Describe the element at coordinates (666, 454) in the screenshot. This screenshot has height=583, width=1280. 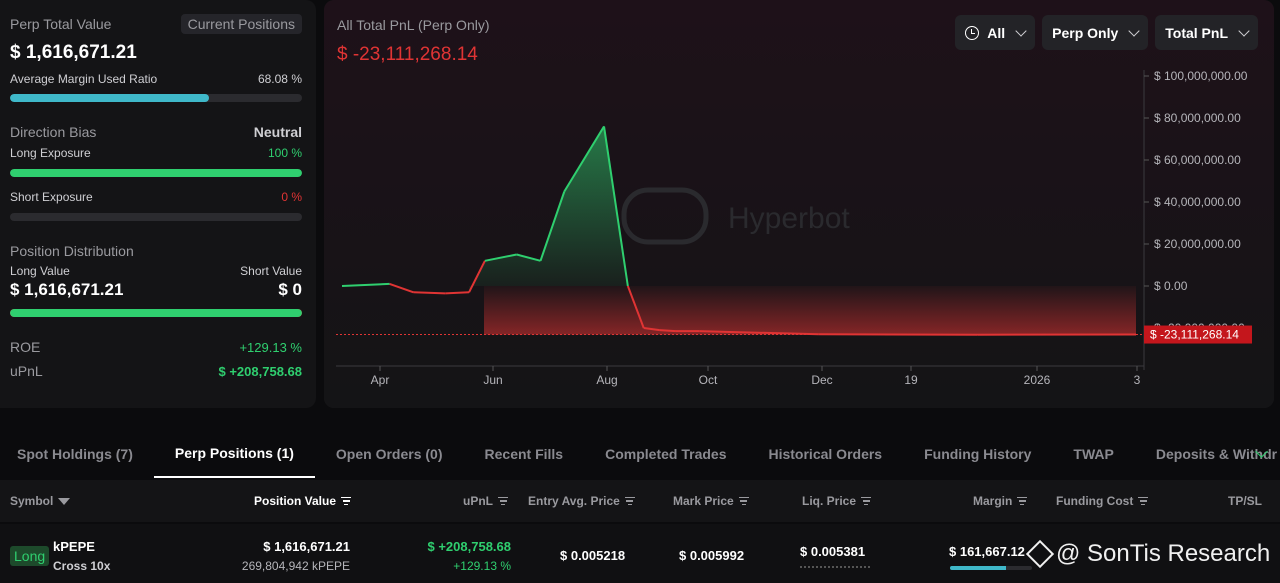
I see `tab-completed-trades: Completed Trades` at that location.